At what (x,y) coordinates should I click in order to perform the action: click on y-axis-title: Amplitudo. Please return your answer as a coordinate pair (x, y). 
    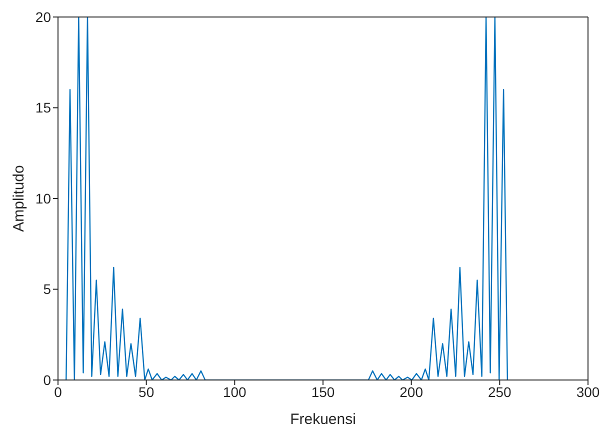
    Looking at the image, I should click on (19, 198).